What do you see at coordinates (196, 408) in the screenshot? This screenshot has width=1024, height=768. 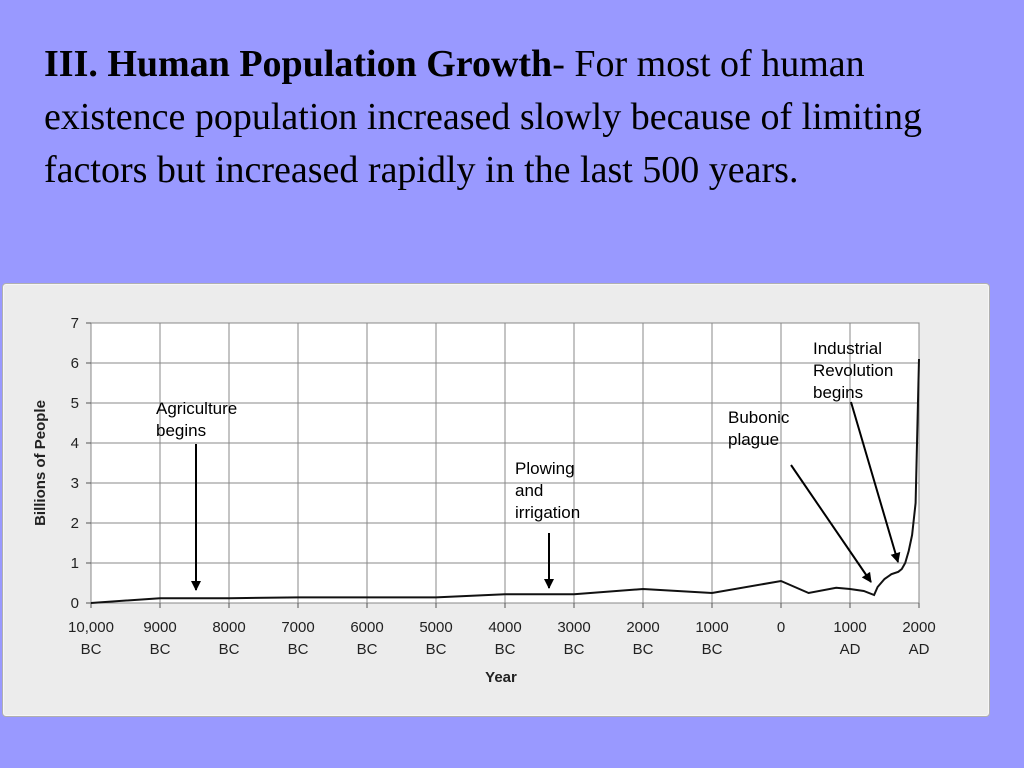 I see `annotation-label-agriculture-1: Agriculture` at bounding box center [196, 408].